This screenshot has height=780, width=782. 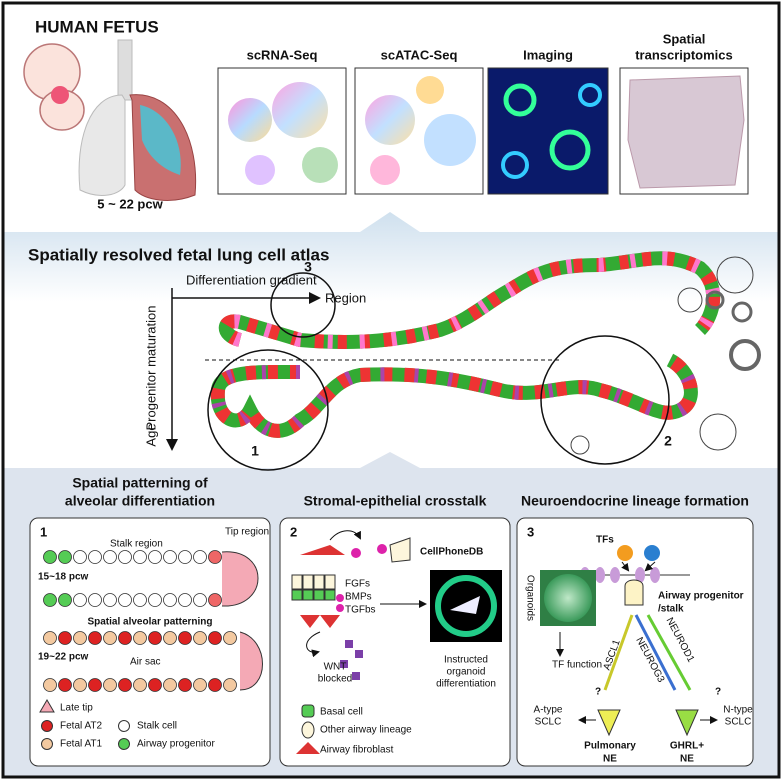 I want to click on panel-number: 2, so click(x=293, y=531).